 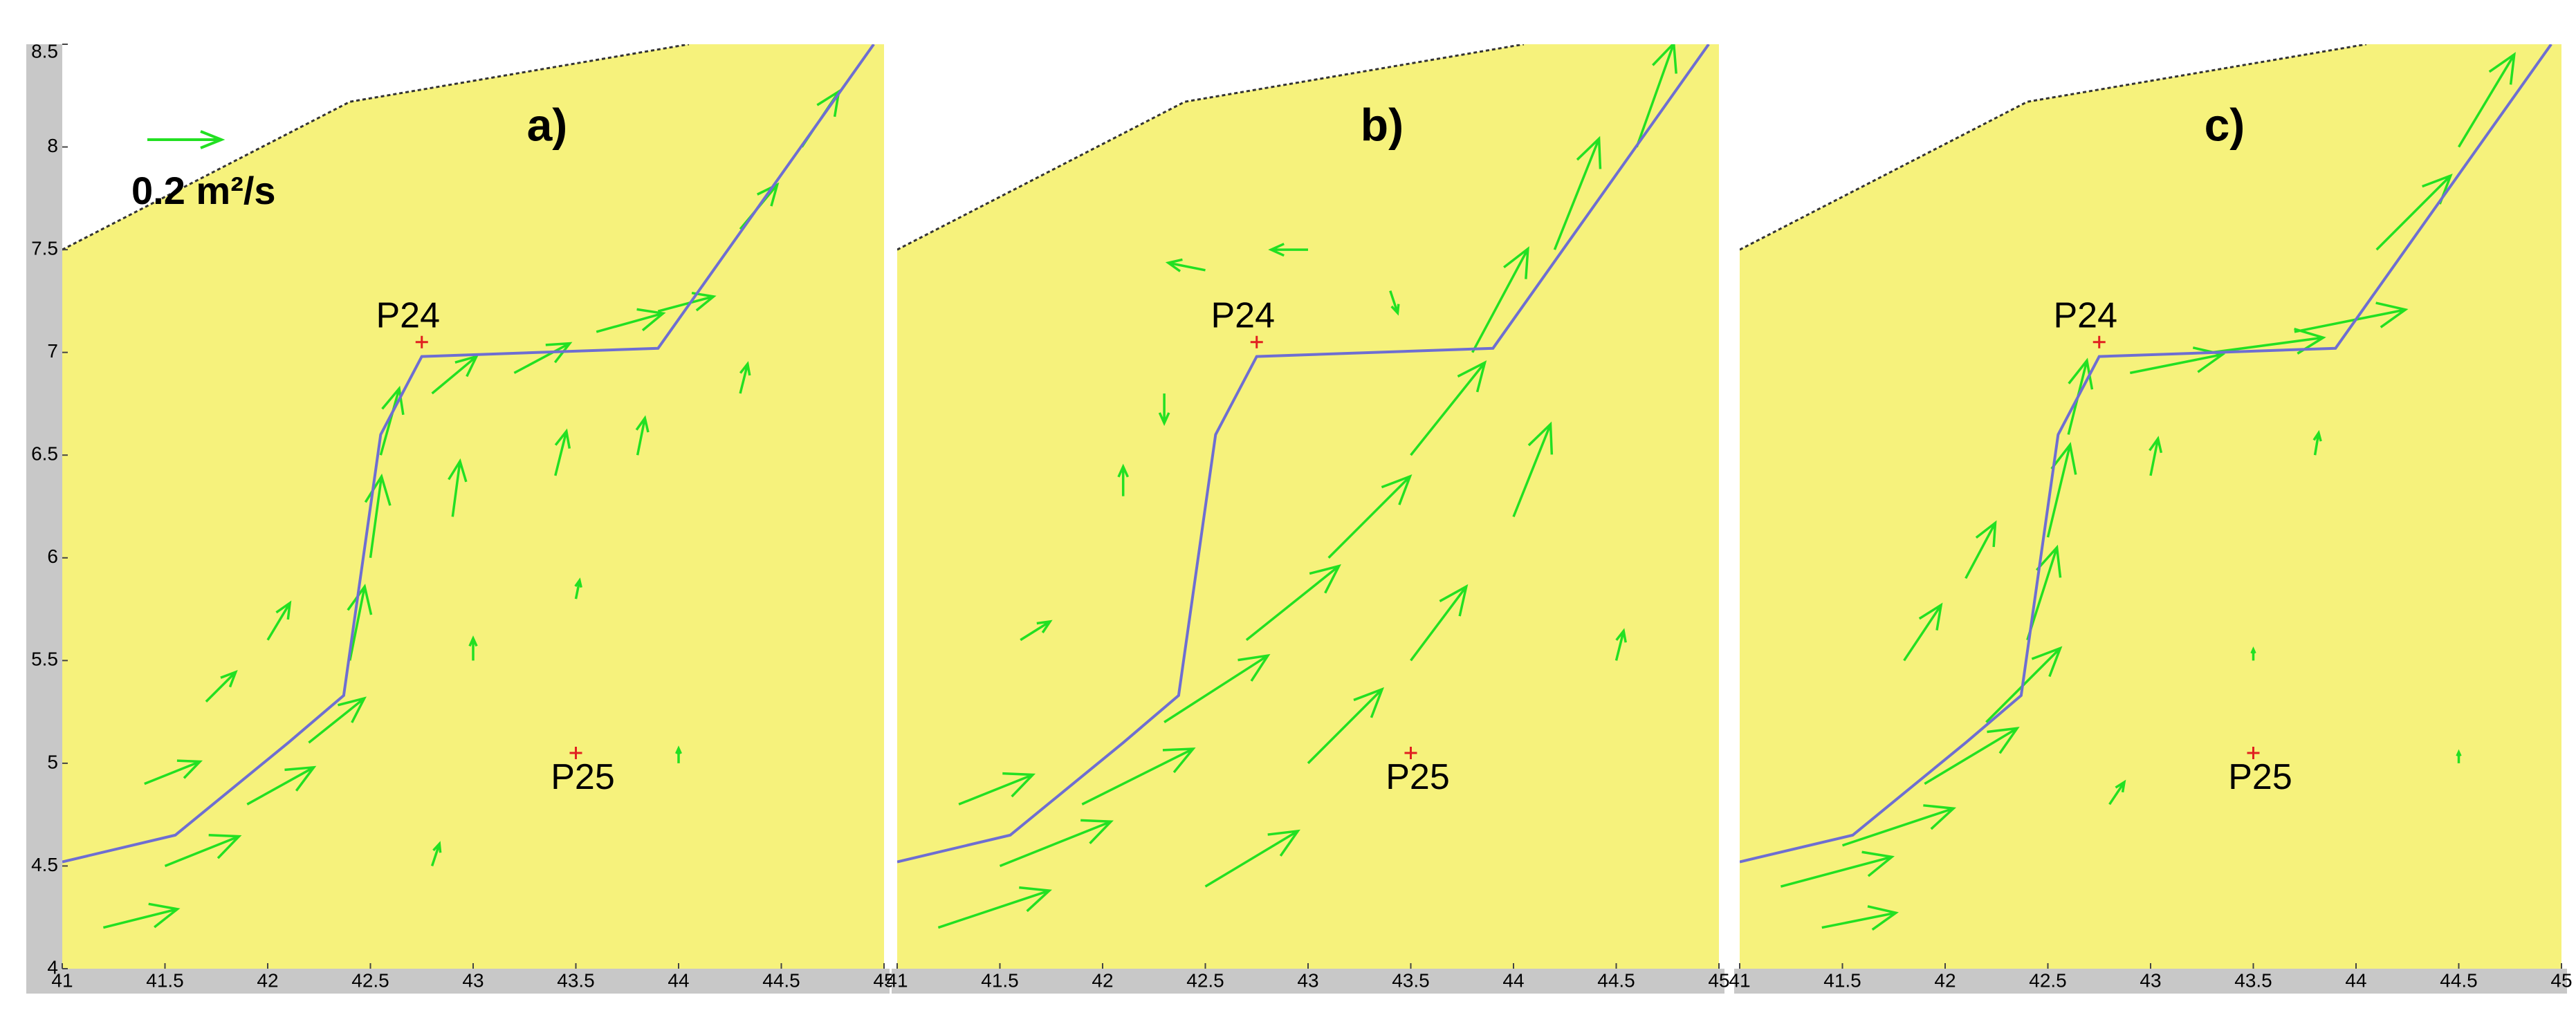 What do you see at coordinates (44, 865) in the screenshot?
I see `y-tick-label: 4.5` at bounding box center [44, 865].